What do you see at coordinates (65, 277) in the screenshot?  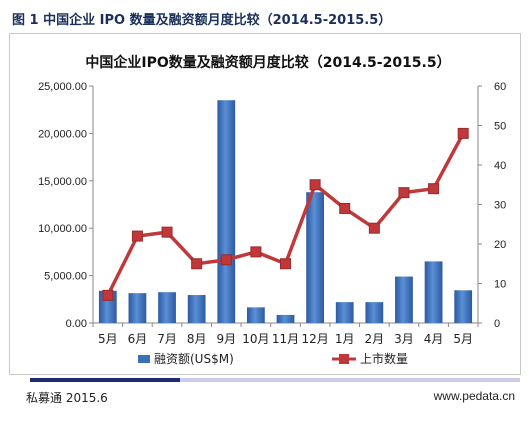 I see `y-left-tick-label: 5,000.00` at bounding box center [65, 277].